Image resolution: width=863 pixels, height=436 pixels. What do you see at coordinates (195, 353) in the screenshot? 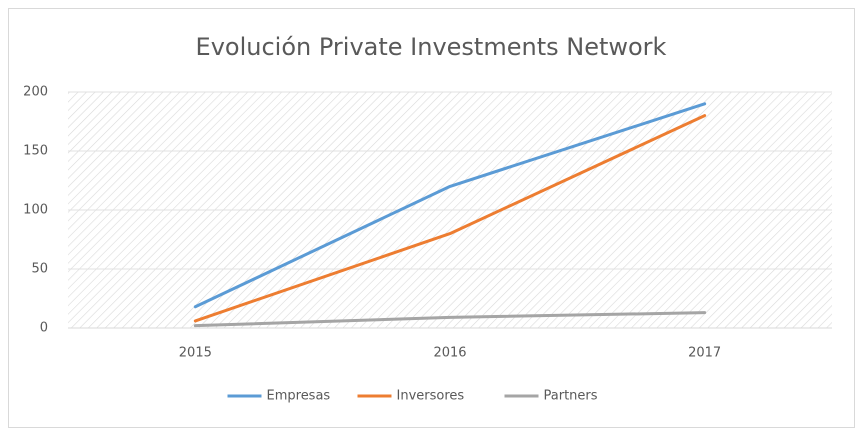
I see `x-tick-label: 2015` at bounding box center [195, 353].